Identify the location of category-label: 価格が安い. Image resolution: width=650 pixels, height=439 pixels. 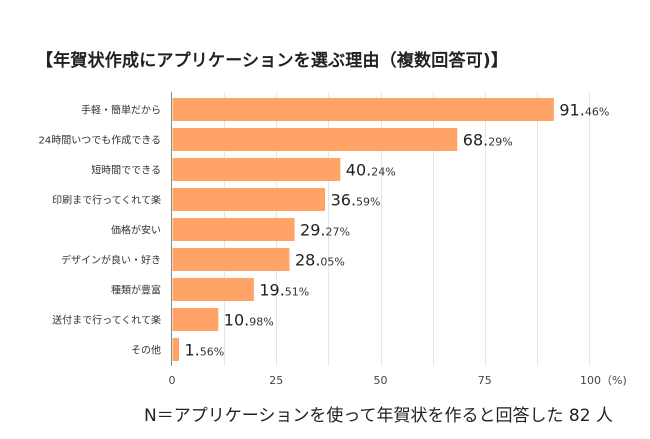
(136, 230).